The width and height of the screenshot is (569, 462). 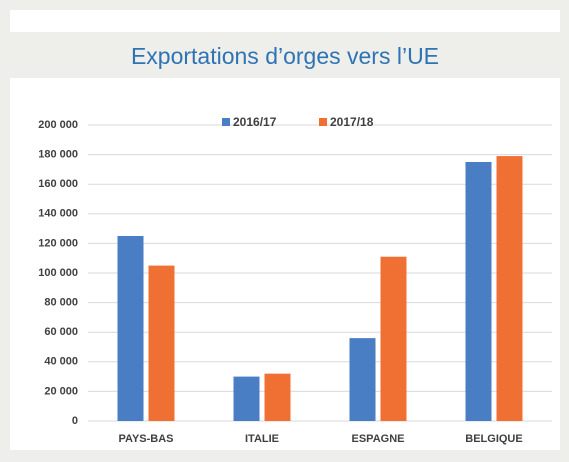 I want to click on y-tick-label: 100 000, so click(x=58, y=273).